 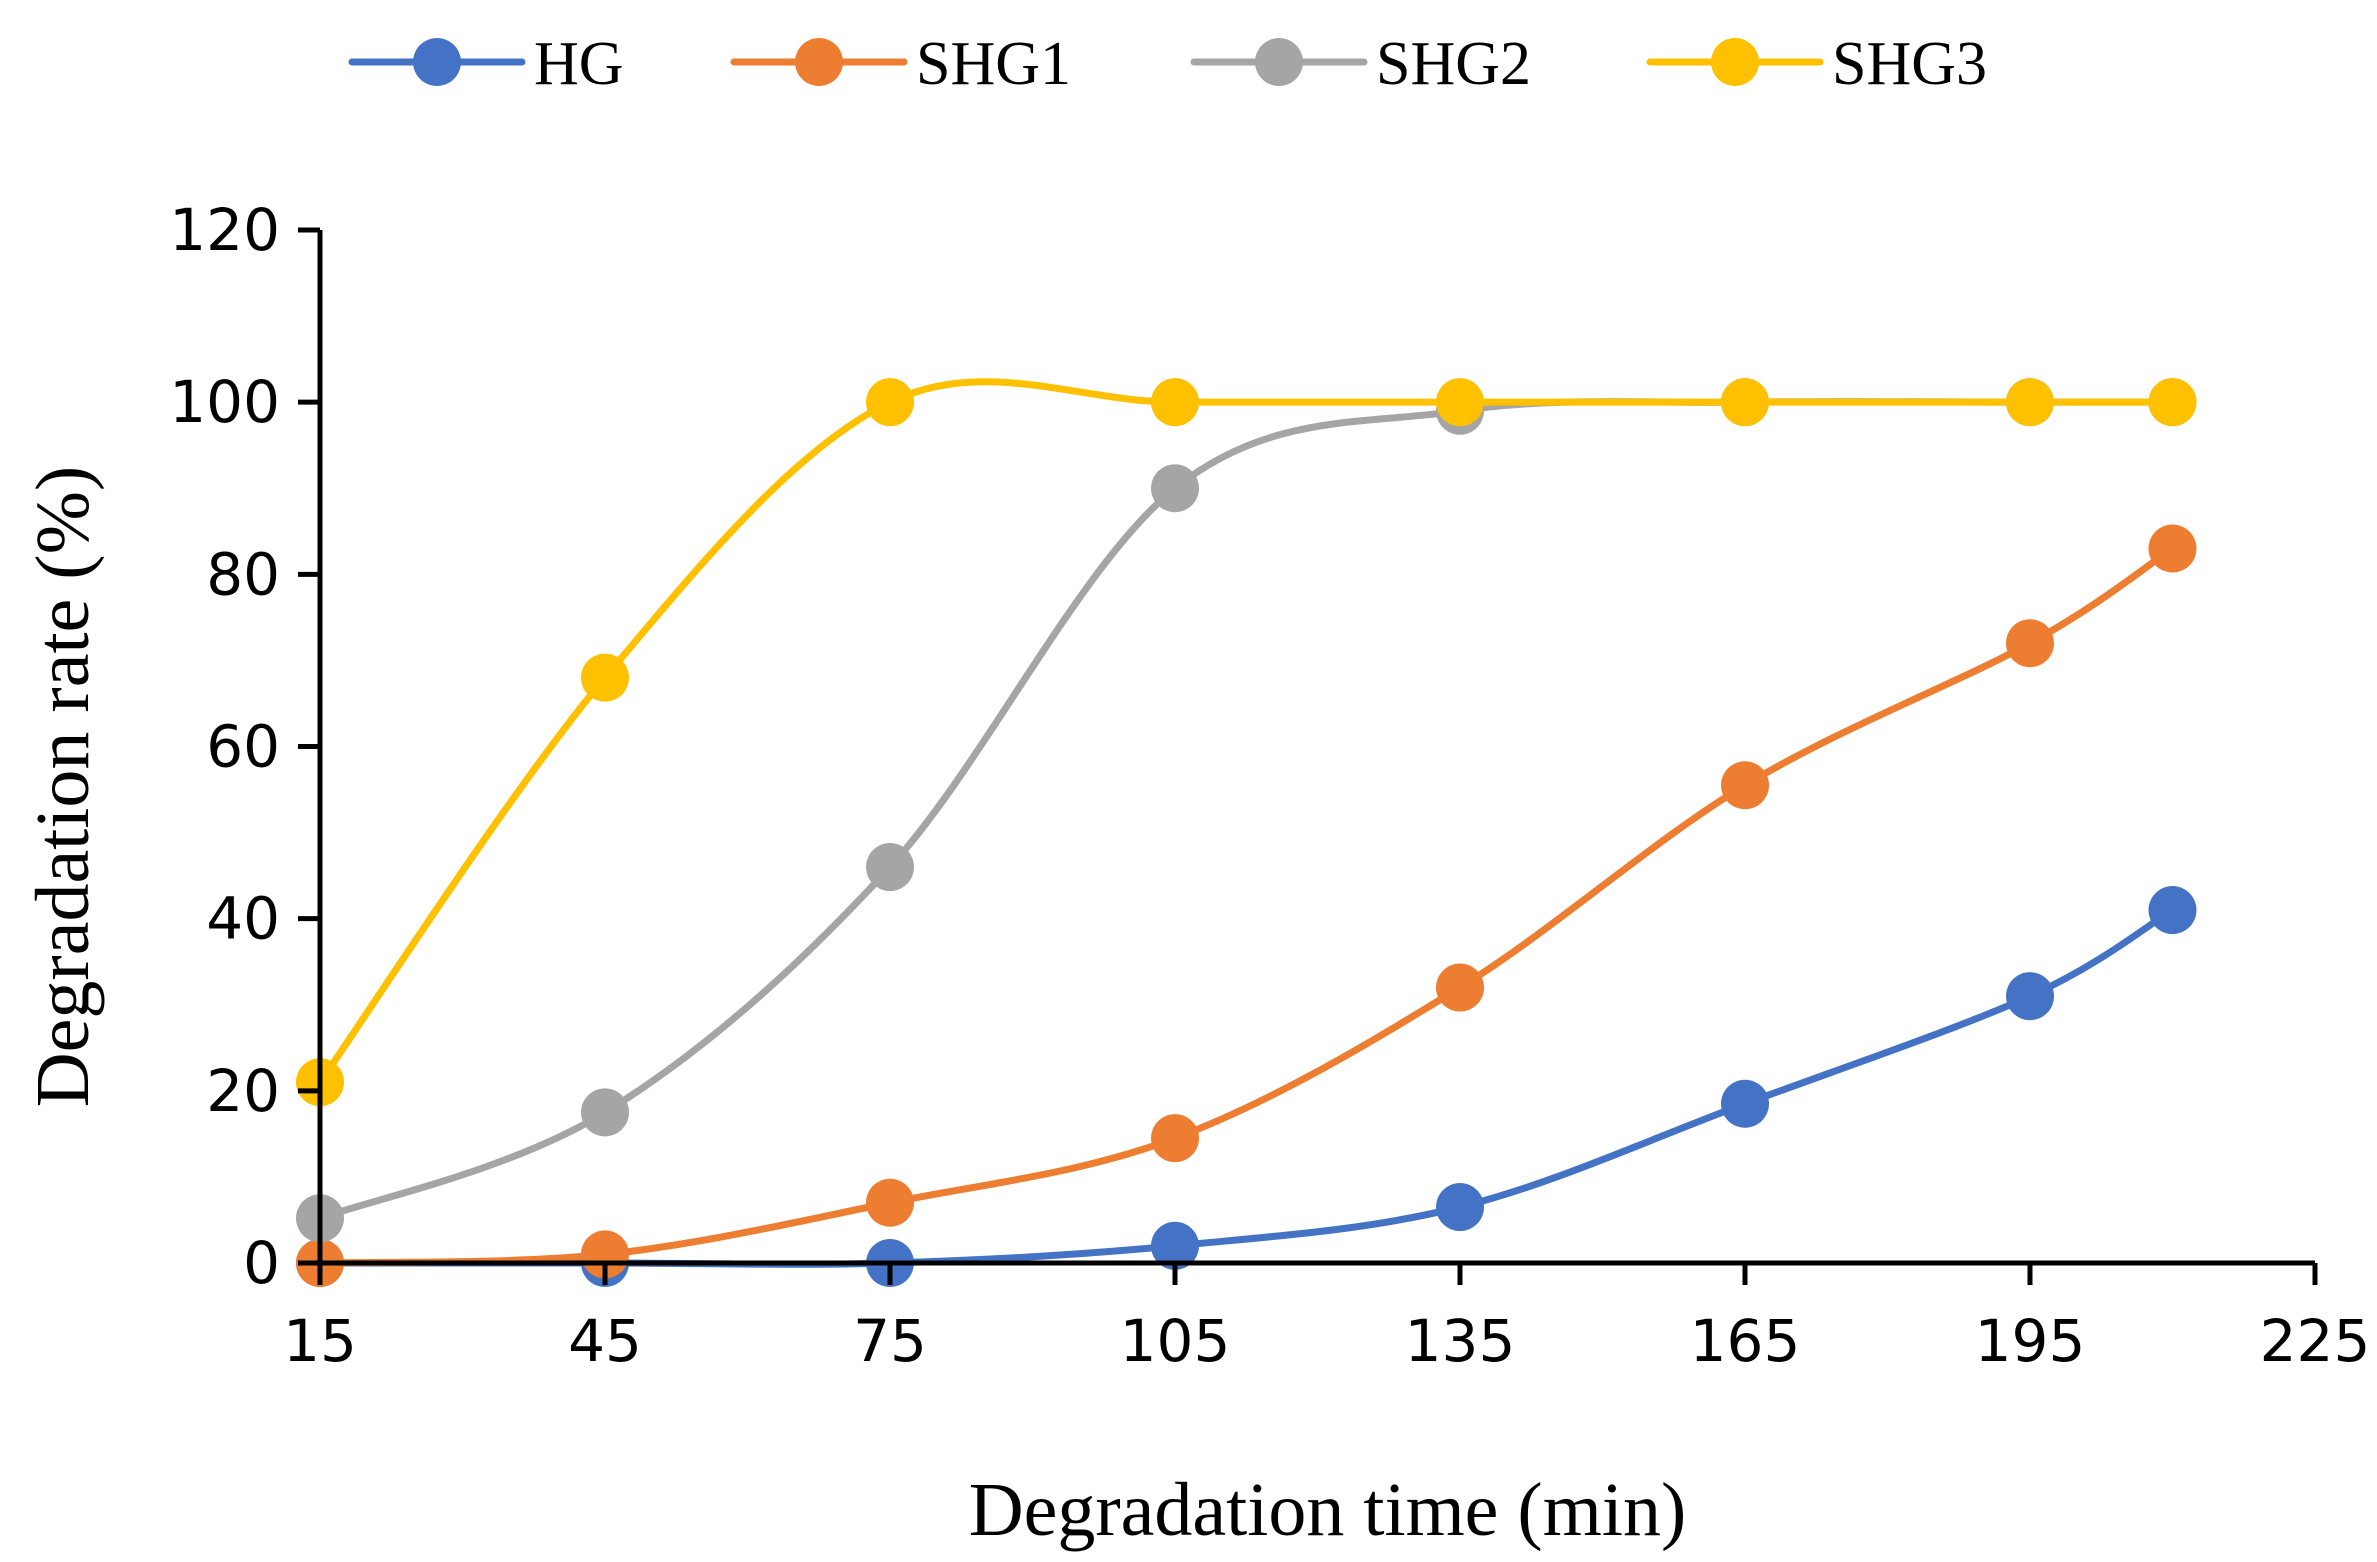 What do you see at coordinates (2030, 1341) in the screenshot?
I see `x-tick-label: 195` at bounding box center [2030, 1341].